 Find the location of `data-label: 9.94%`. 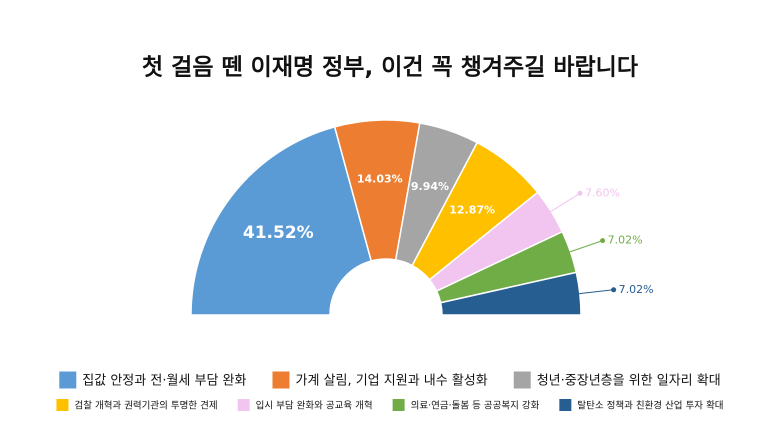

data-label: 9.94% is located at coordinates (430, 186).